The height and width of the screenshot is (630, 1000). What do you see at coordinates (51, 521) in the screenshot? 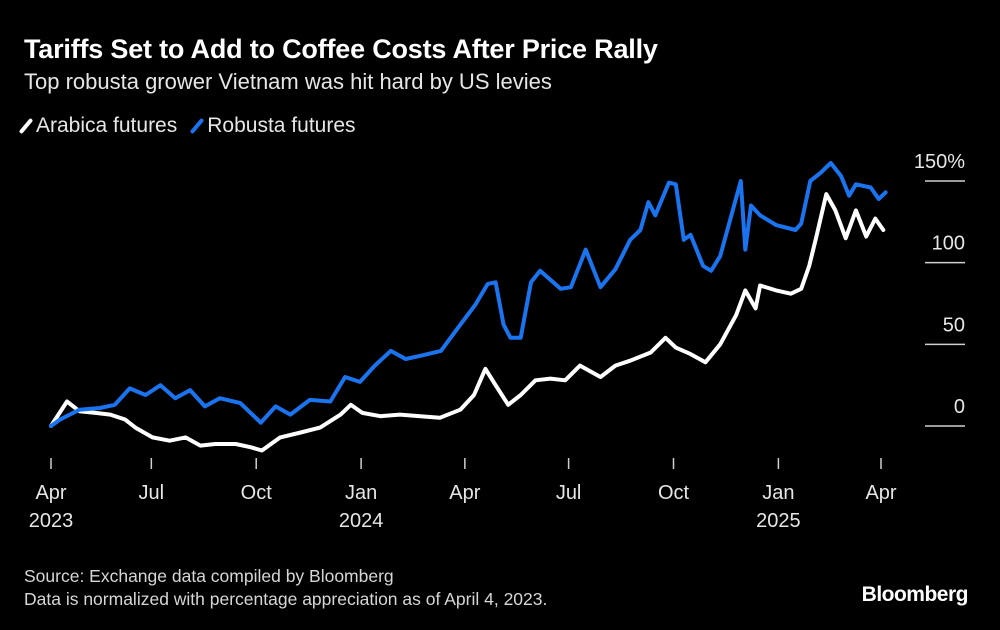
I see `x-tick-year-label: 2023` at bounding box center [51, 521].